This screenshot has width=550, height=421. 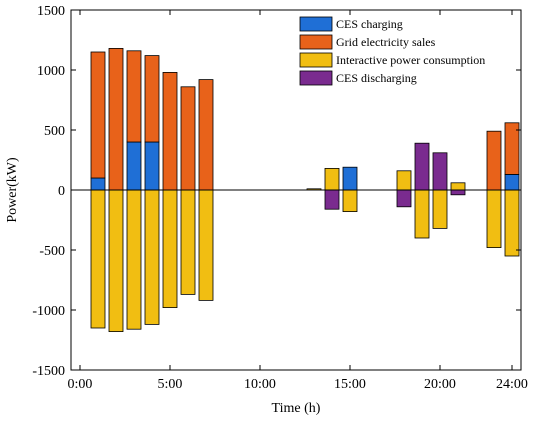 I want to click on bar-s0-h24, so click(x=512, y=182).